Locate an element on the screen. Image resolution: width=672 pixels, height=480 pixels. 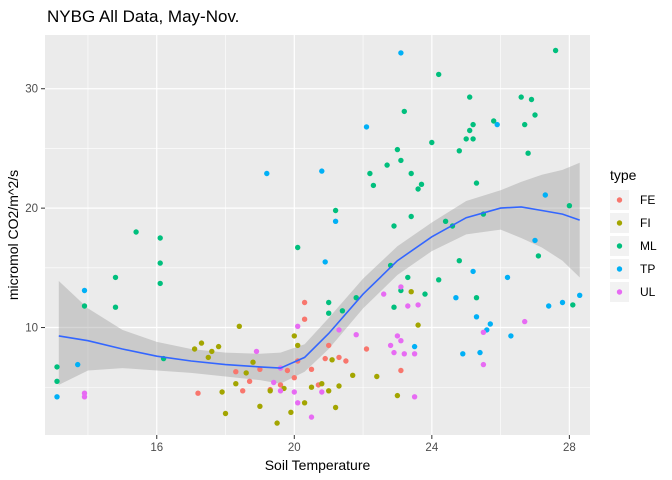
chart-title: NYBG All Data, May-Nov. is located at coordinates (143, 16).